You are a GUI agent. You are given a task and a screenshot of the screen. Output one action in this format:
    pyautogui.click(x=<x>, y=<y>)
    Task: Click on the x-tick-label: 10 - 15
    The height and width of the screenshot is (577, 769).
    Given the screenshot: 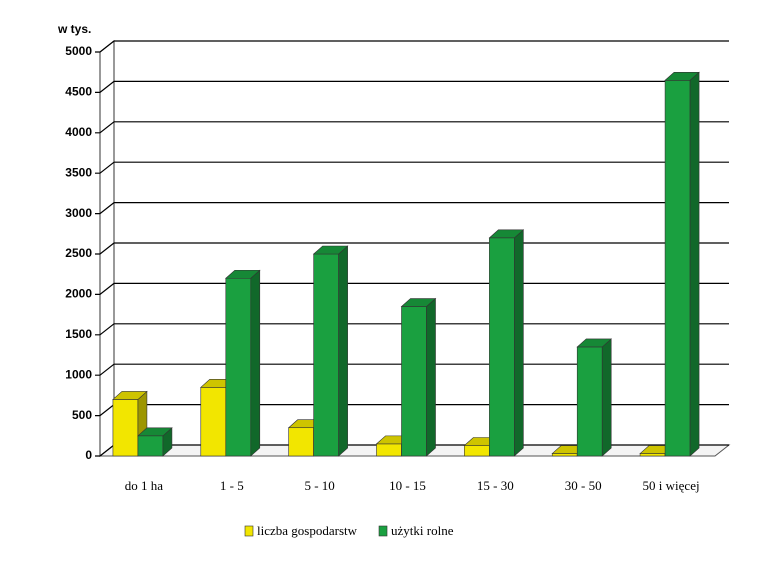 What is the action you would take?
    pyautogui.click(x=407, y=485)
    